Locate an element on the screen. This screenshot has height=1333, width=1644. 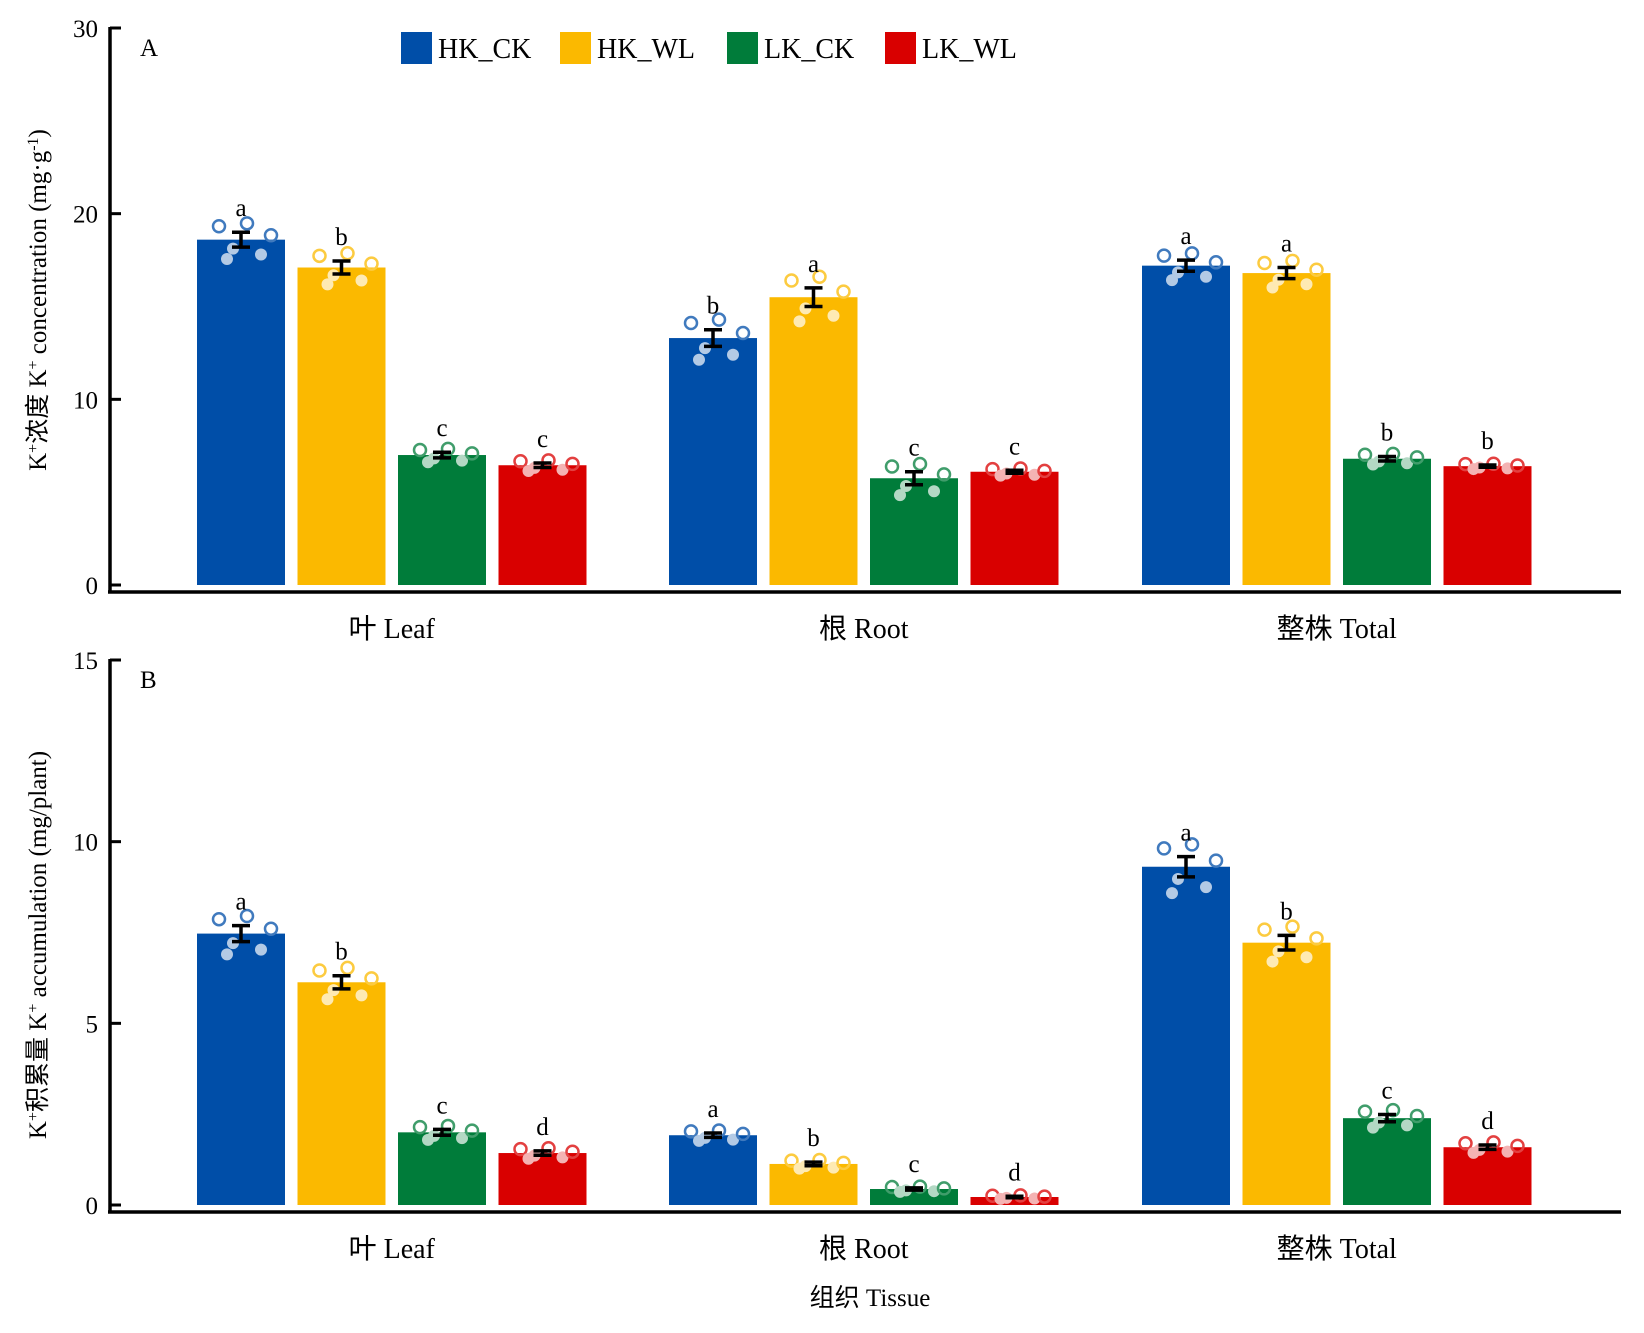
x-axis-title: 组织 Tissue is located at coordinates (870, 1298).